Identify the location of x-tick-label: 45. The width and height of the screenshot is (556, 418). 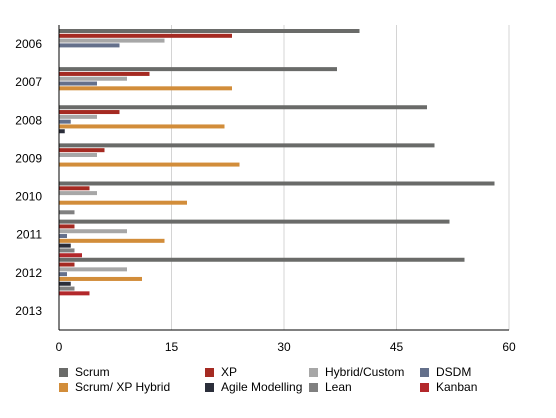
(397, 347).